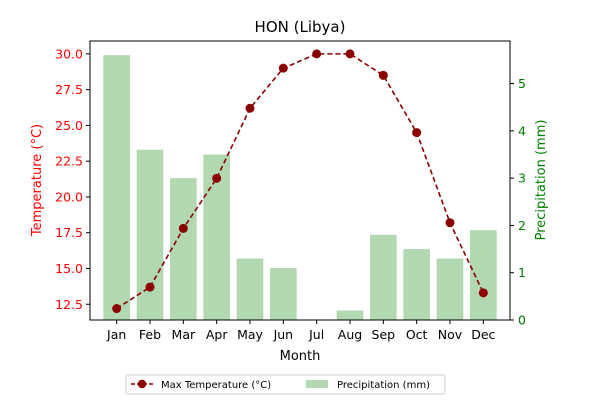 Image resolution: width=600 pixels, height=400 pixels. What do you see at coordinates (350, 334) in the screenshot?
I see `x-tick-label-aug: Aug` at bounding box center [350, 334].